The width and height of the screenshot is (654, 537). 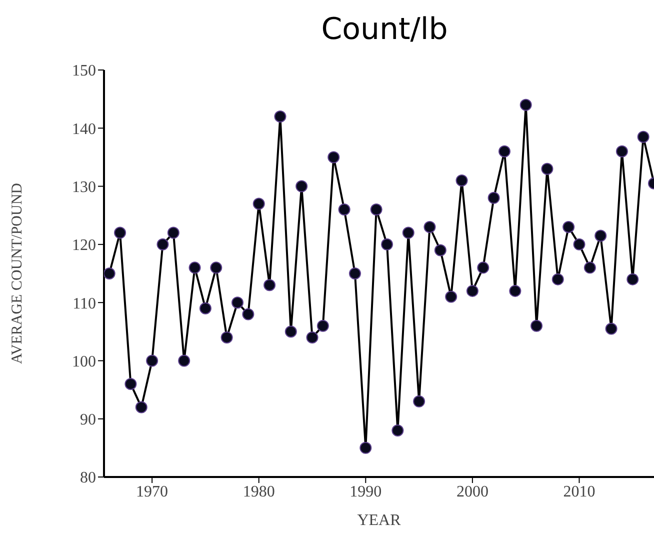 What do you see at coordinates (84, 245) in the screenshot?
I see `y-tick-label: 120` at bounding box center [84, 245].